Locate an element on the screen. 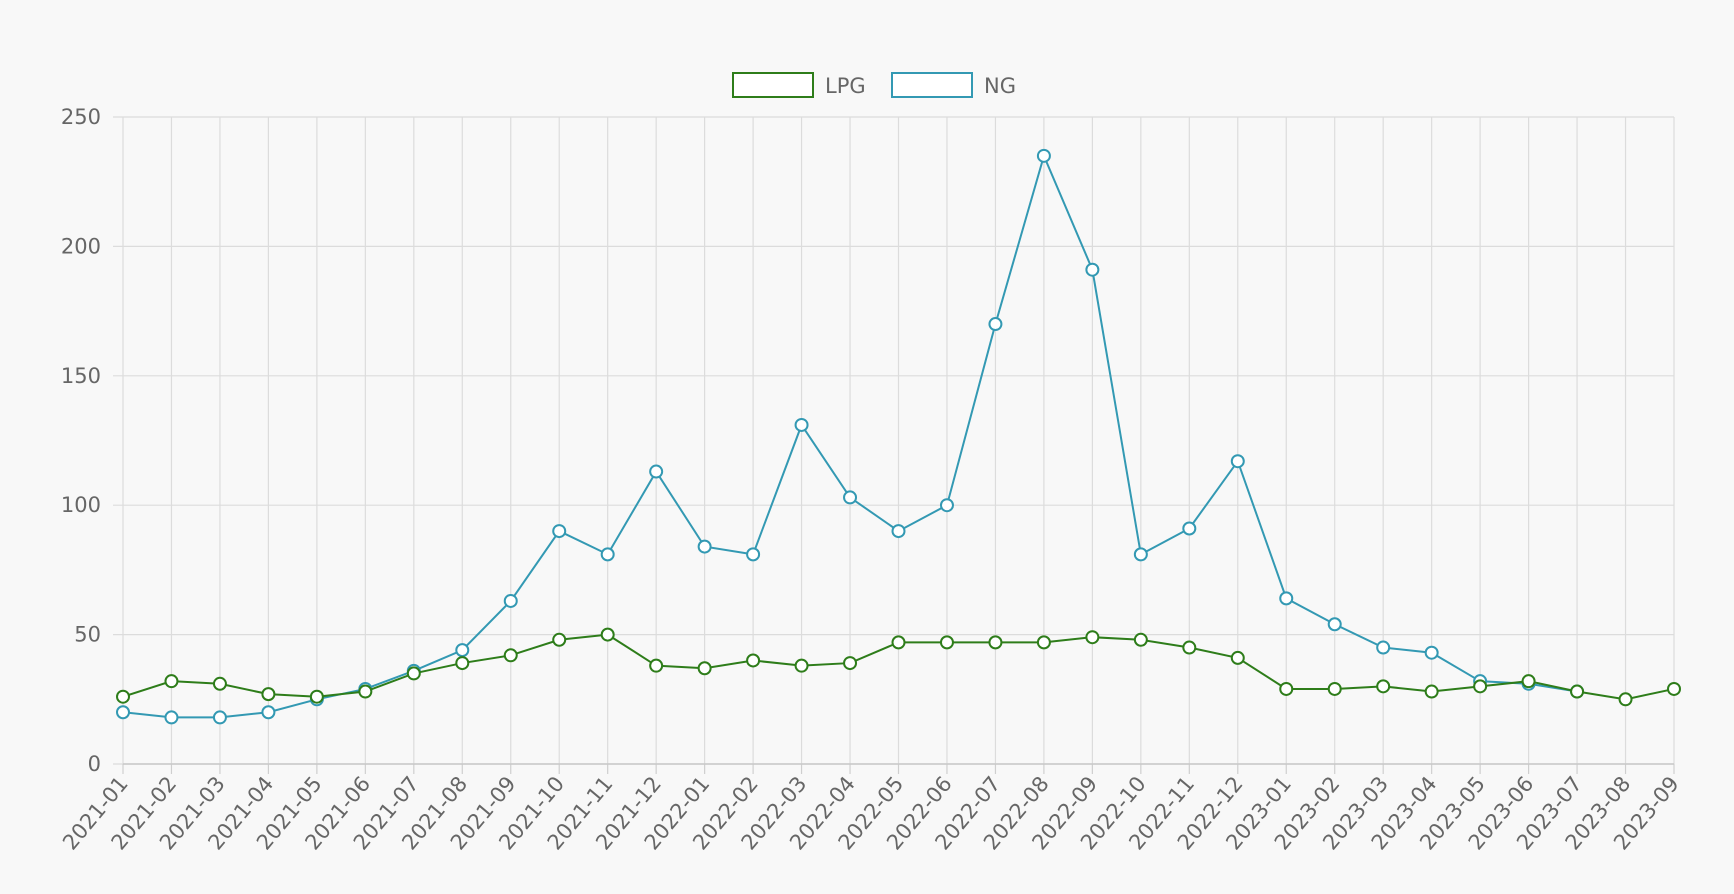 Image resolution: width=1734 pixels, height=894 pixels. legend-label: NG is located at coordinates (1000, 86).